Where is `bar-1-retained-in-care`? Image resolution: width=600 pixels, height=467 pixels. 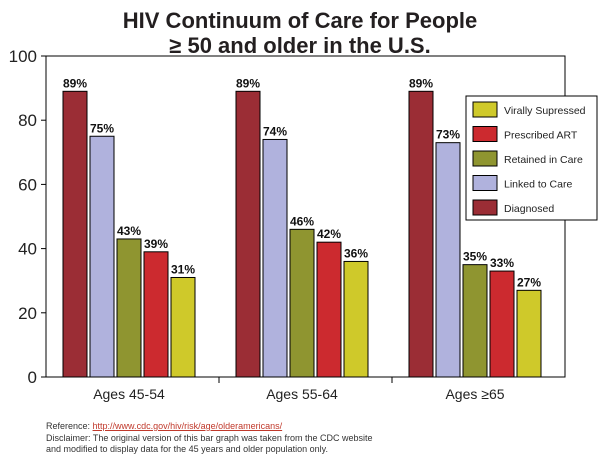 bar-1-retained-in-care is located at coordinates (129, 308).